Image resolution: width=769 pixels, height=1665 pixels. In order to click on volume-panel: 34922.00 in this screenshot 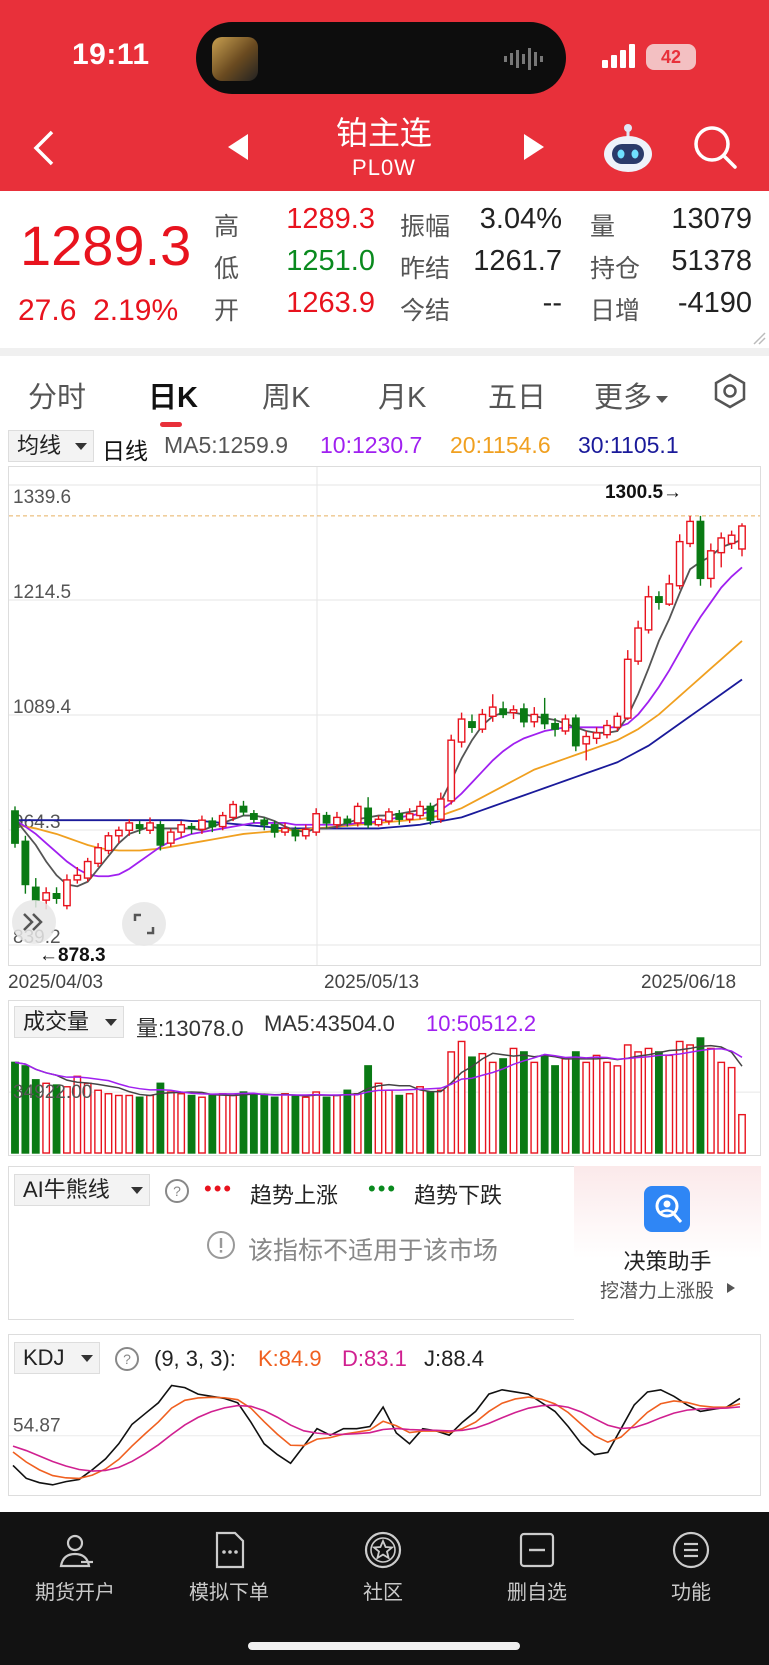, I will do `click(384, 1078)`.